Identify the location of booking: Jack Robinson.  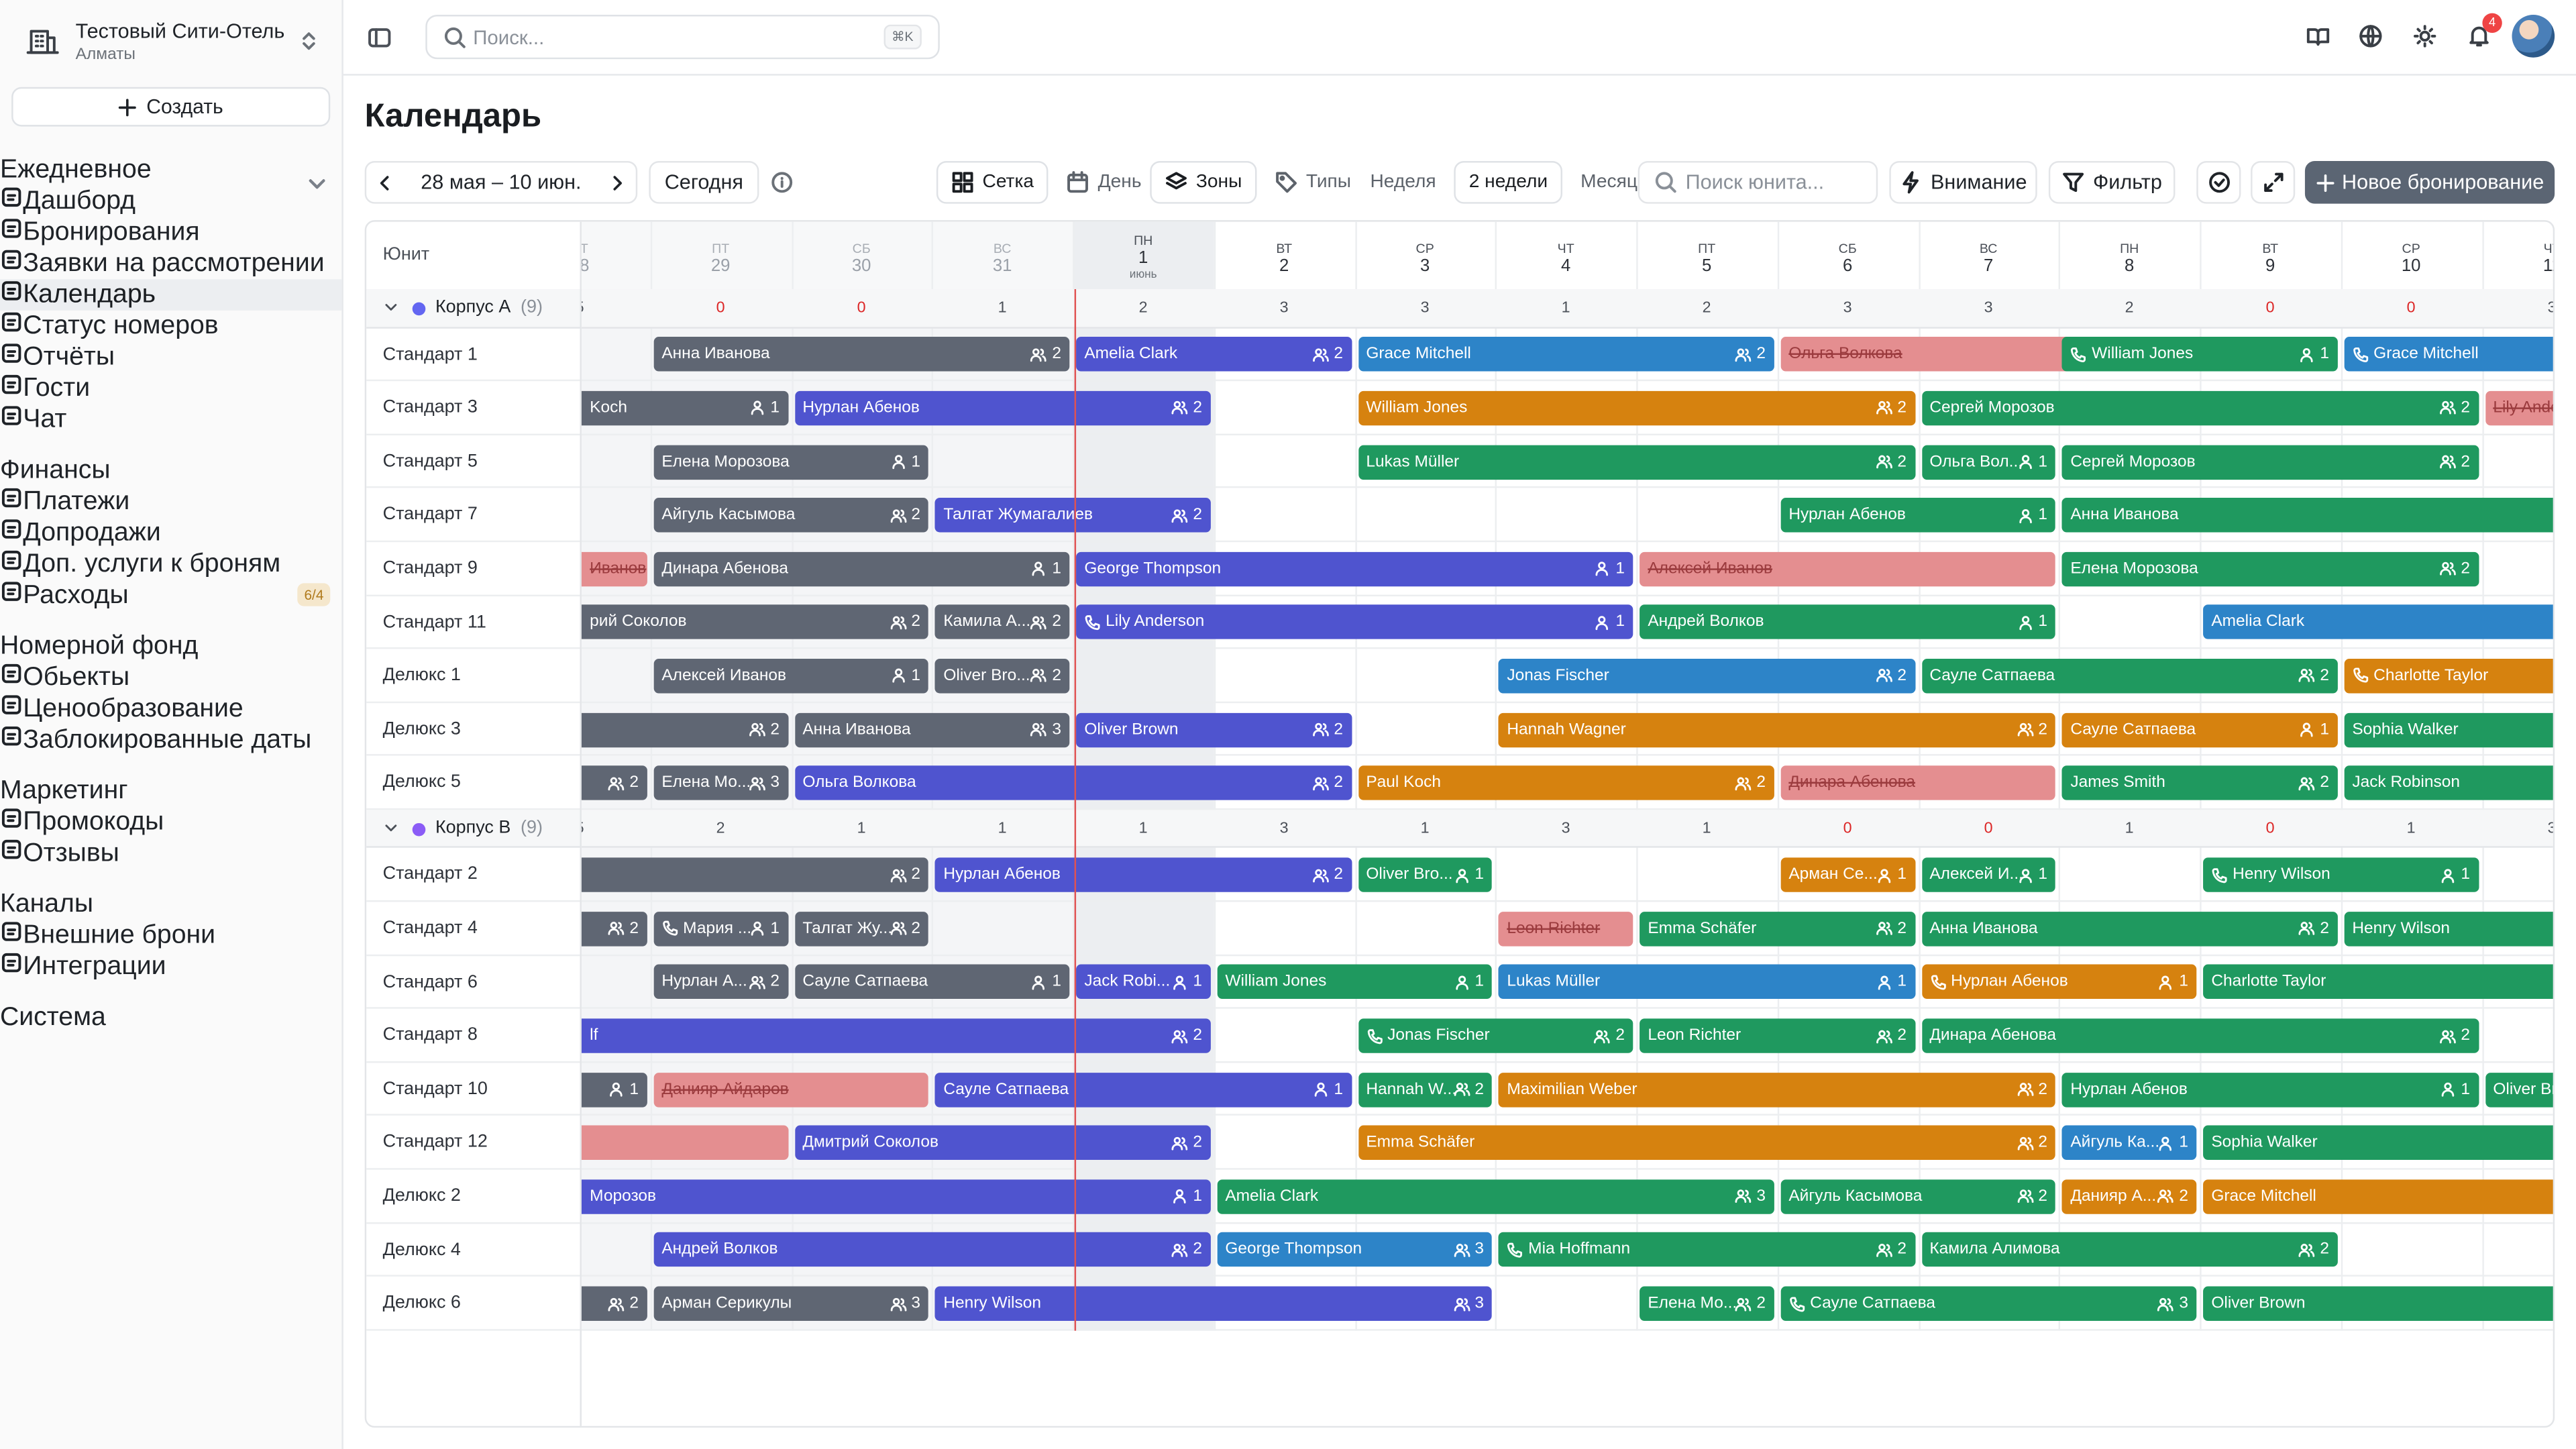
(2448, 782).